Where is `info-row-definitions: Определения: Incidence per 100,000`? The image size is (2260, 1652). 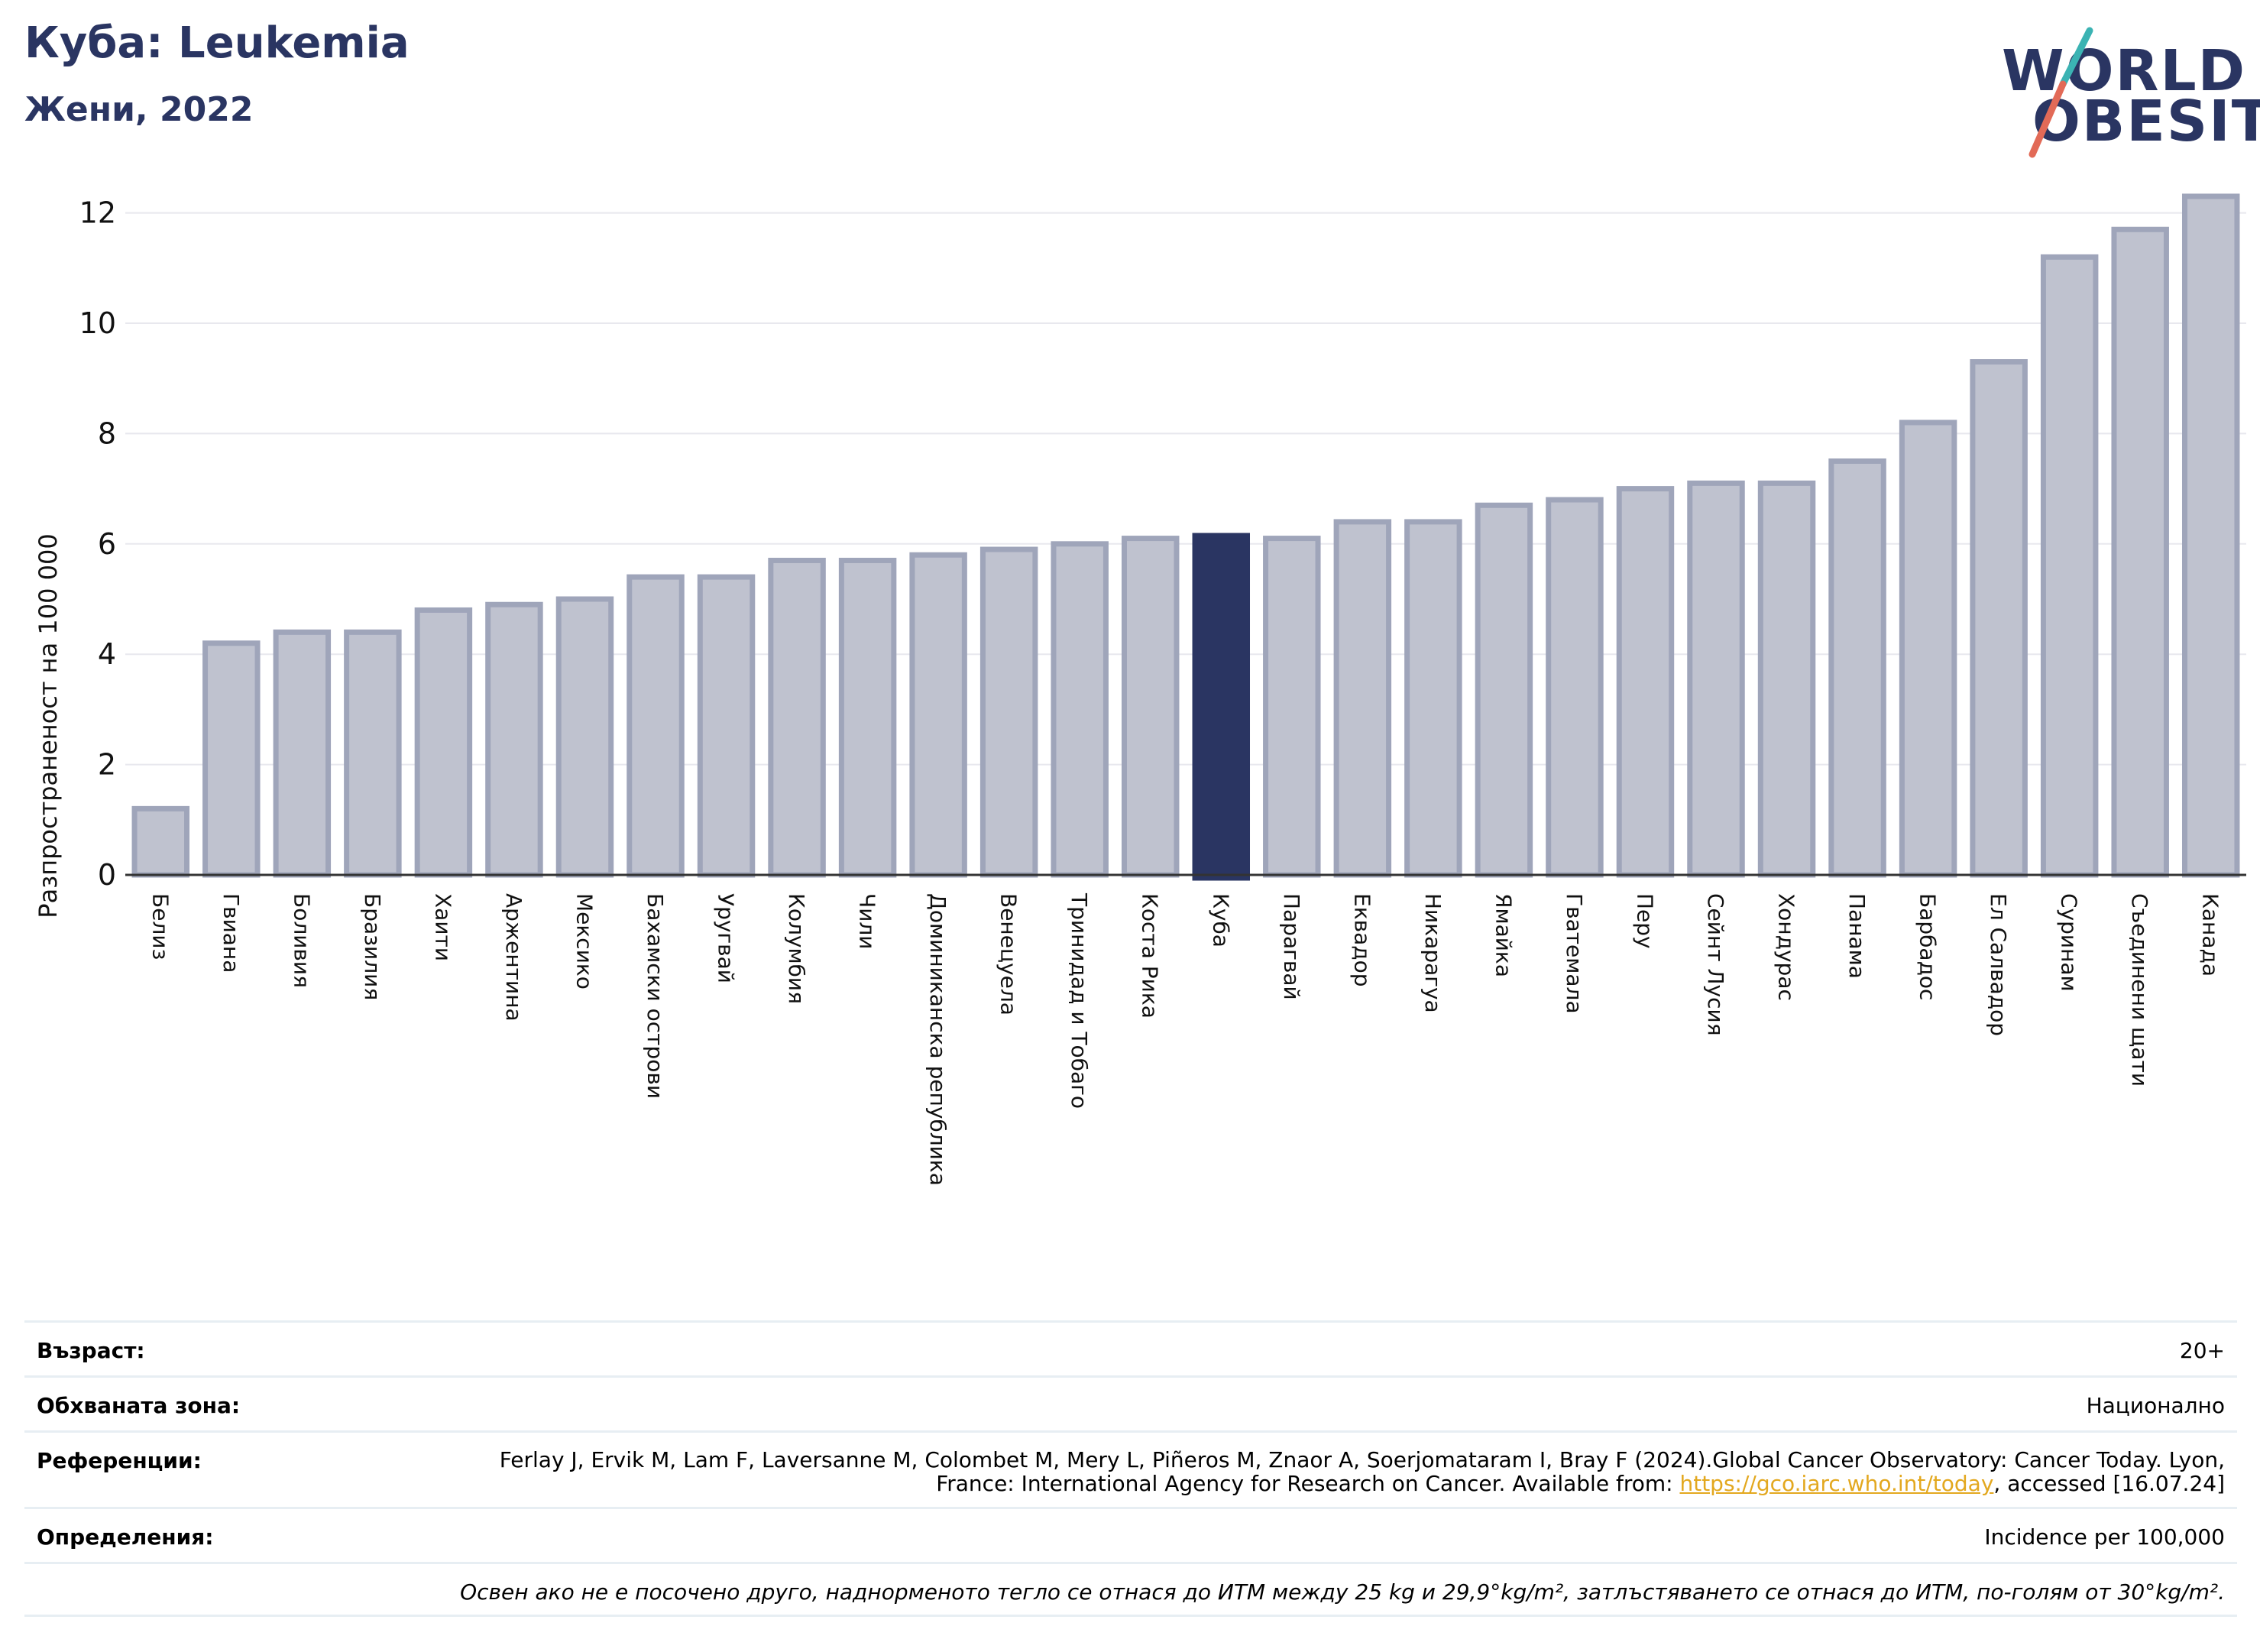
info-row-definitions: Определения: Incidence per 100,000 is located at coordinates (1130, 1534).